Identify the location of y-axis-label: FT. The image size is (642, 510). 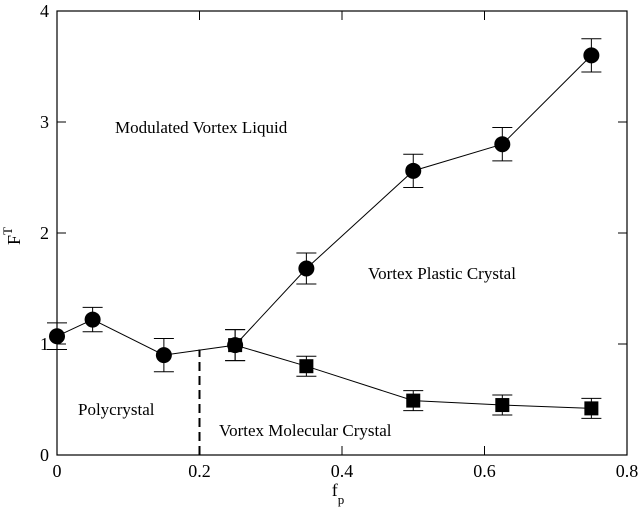
(12, 236).